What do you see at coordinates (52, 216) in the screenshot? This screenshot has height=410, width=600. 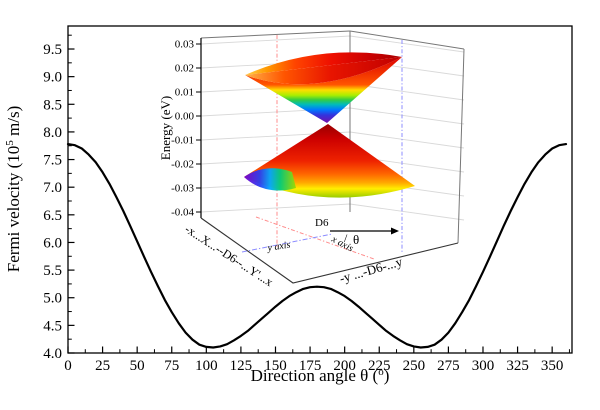 I see `y-tick-label: 6.5` at bounding box center [52, 216].